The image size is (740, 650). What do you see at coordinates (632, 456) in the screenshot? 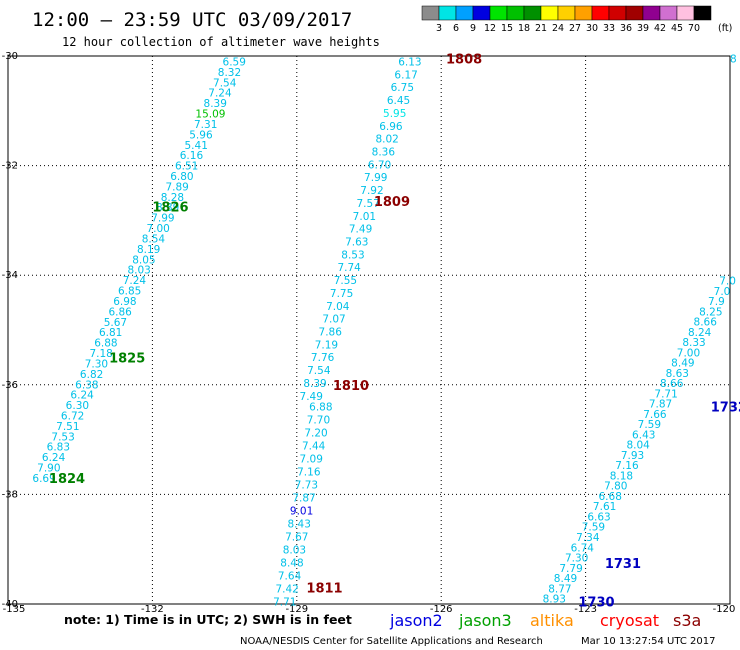
I see `wave-height-value: 7.93` at bounding box center [632, 456].